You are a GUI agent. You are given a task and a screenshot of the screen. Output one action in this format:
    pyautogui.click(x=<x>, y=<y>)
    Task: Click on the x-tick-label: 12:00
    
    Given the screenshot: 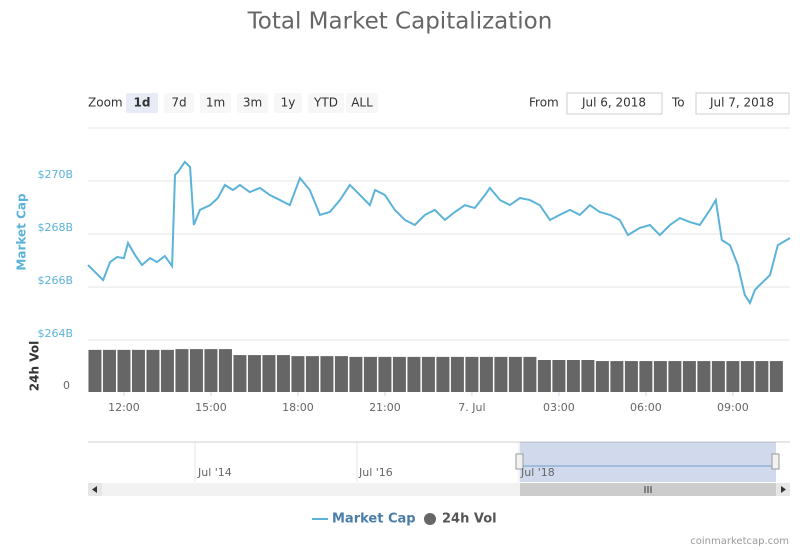 What is the action you would take?
    pyautogui.click(x=124, y=407)
    